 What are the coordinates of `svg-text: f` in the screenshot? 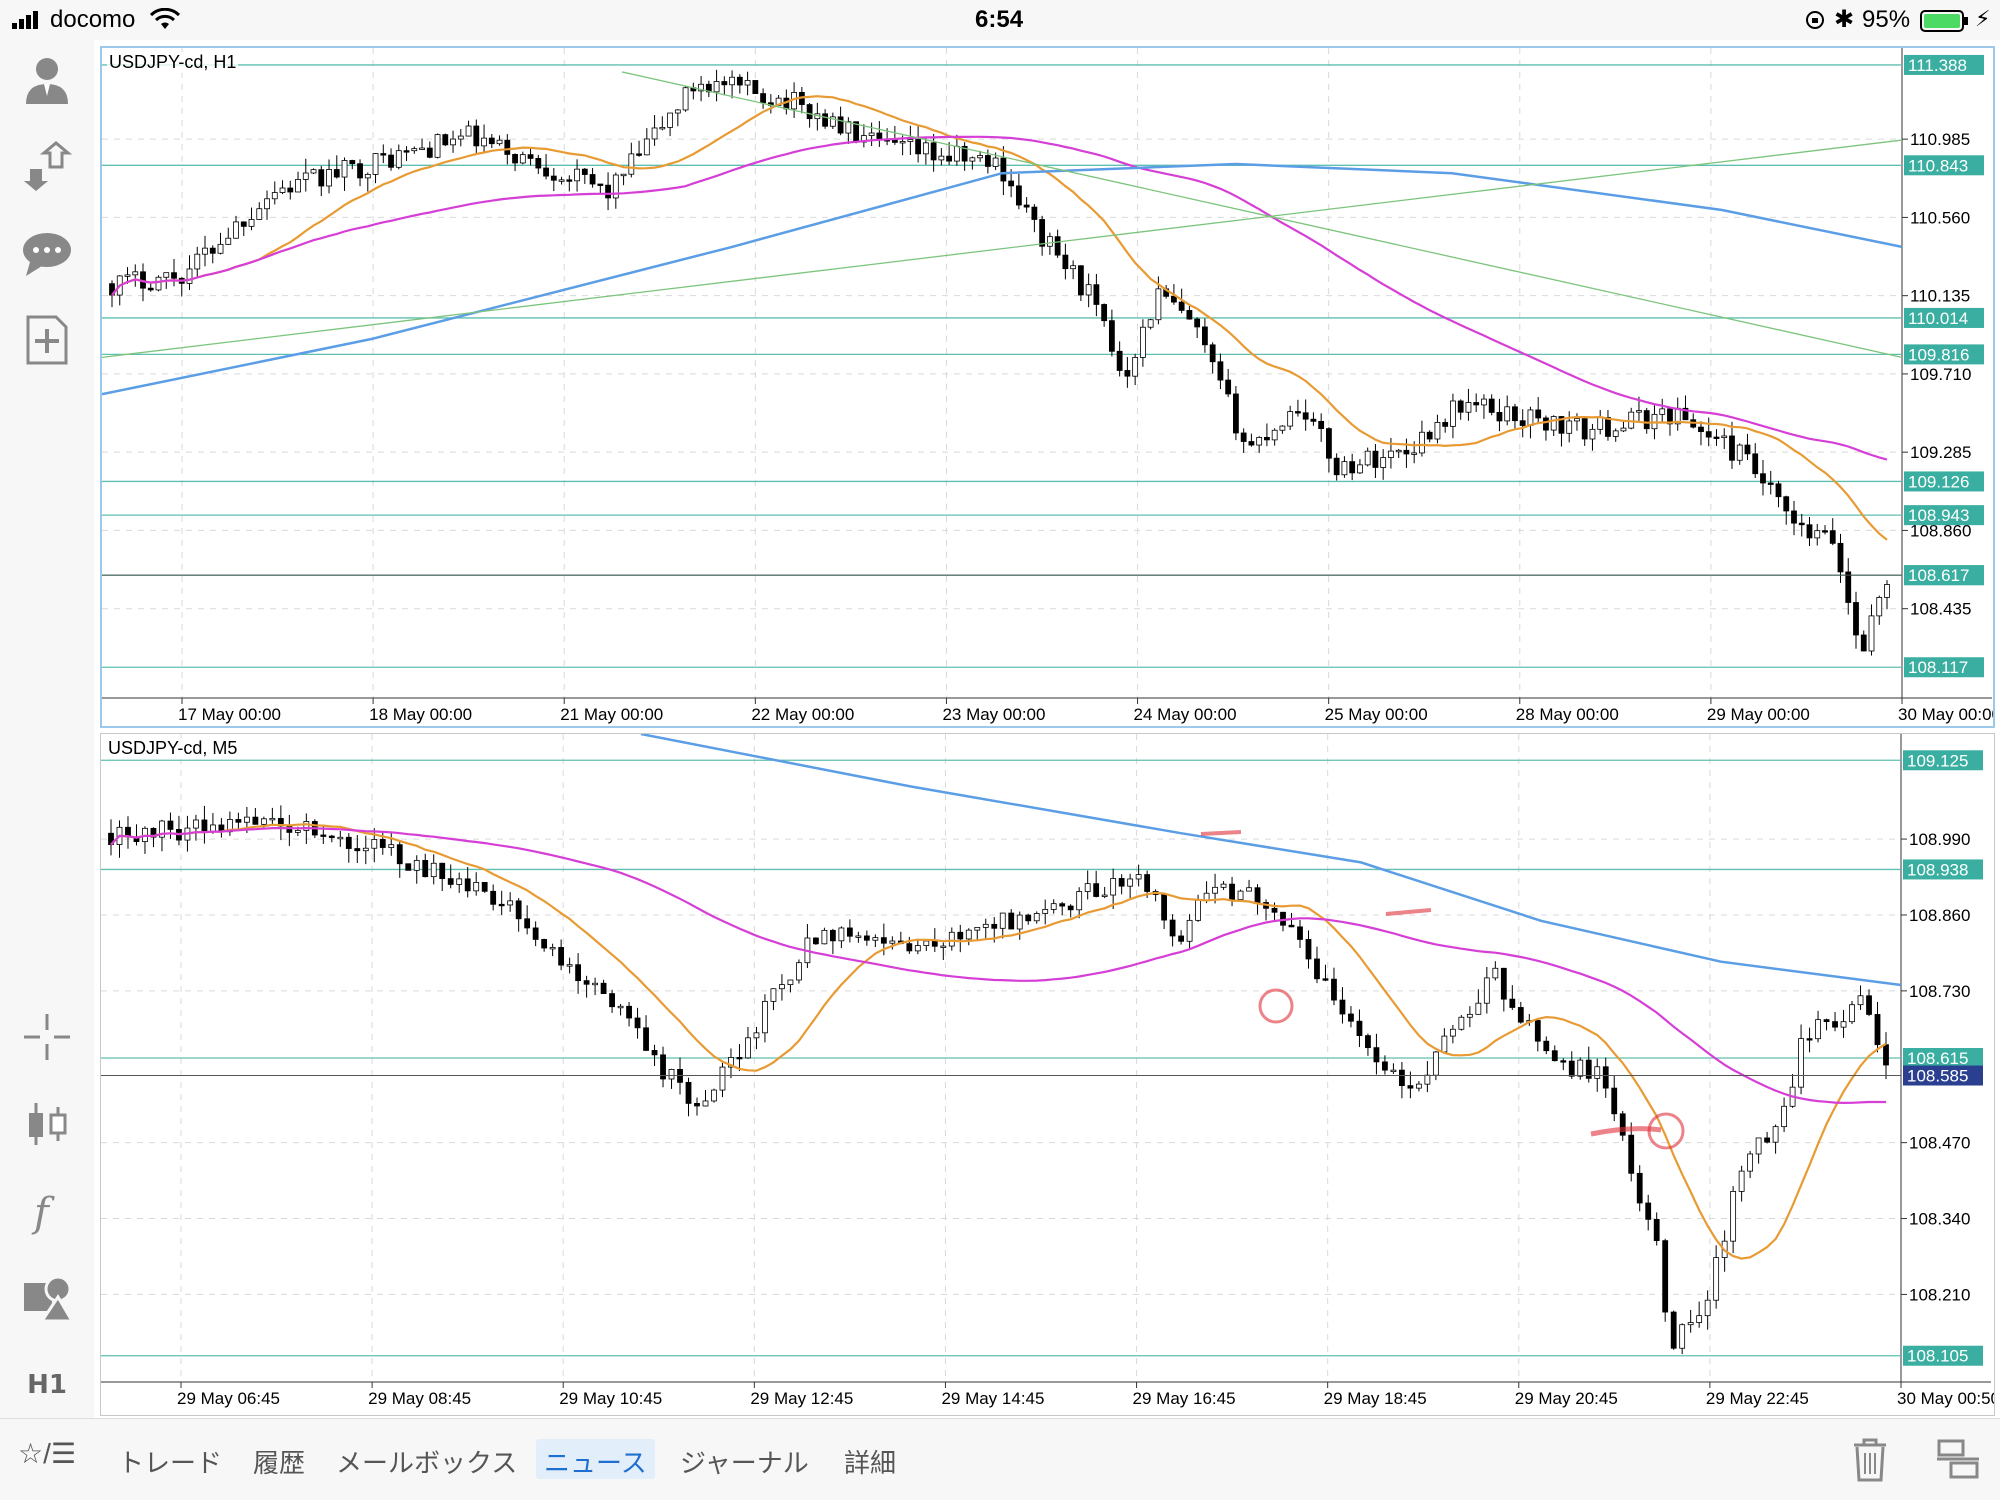 It's located at (43, 1213).